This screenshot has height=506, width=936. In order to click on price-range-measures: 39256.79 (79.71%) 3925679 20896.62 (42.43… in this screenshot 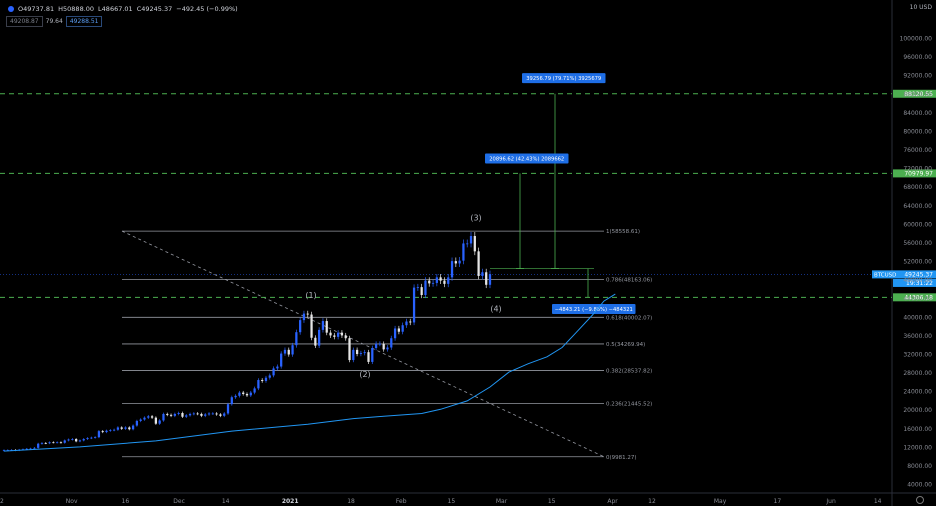, I will do `click(560, 193)`.